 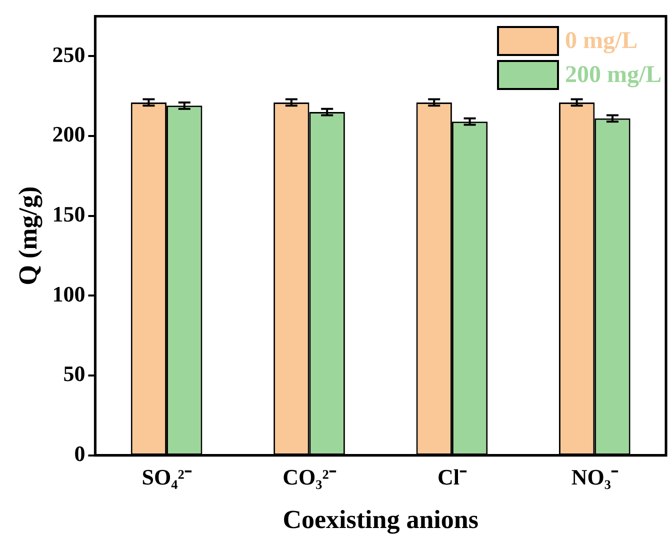 I want to click on x-tick-label: SO₄²⁻, so click(x=167, y=477).